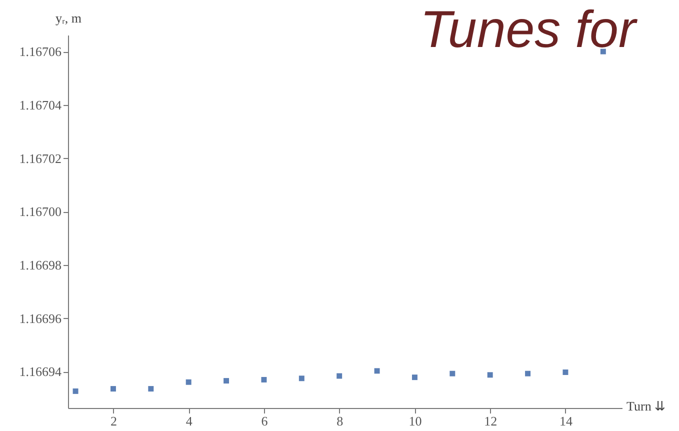  Describe the element at coordinates (40, 52) in the screenshot. I see `y-tick-label: 1.16706` at that location.